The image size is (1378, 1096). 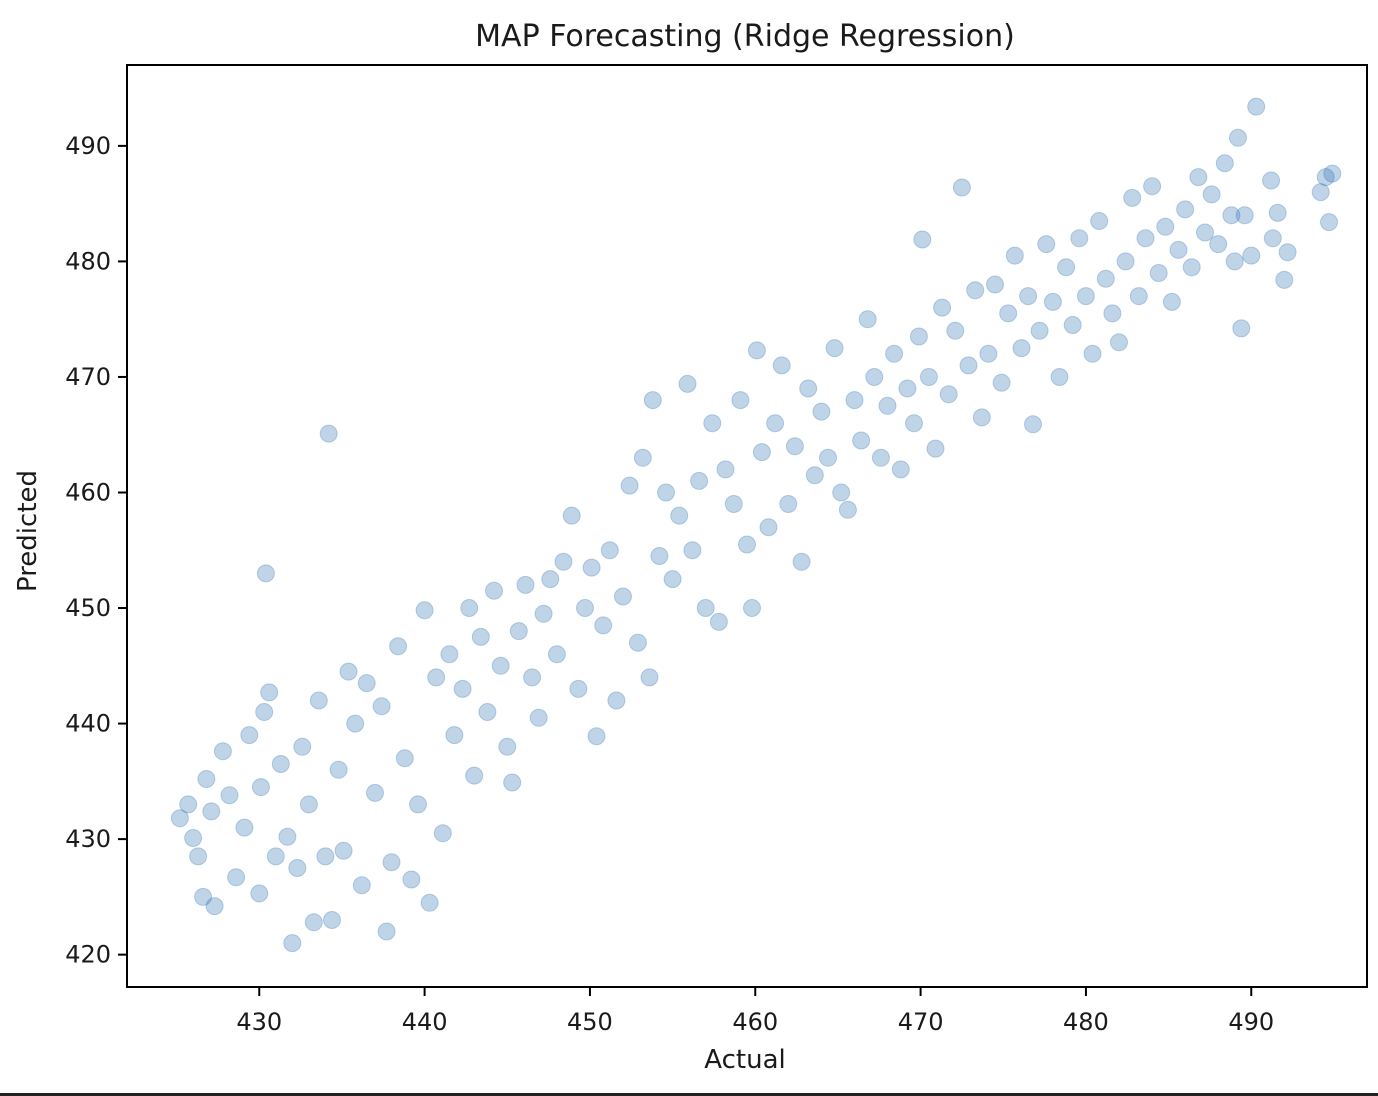 What do you see at coordinates (259, 1022) in the screenshot?
I see `x-tick-label: 430` at bounding box center [259, 1022].